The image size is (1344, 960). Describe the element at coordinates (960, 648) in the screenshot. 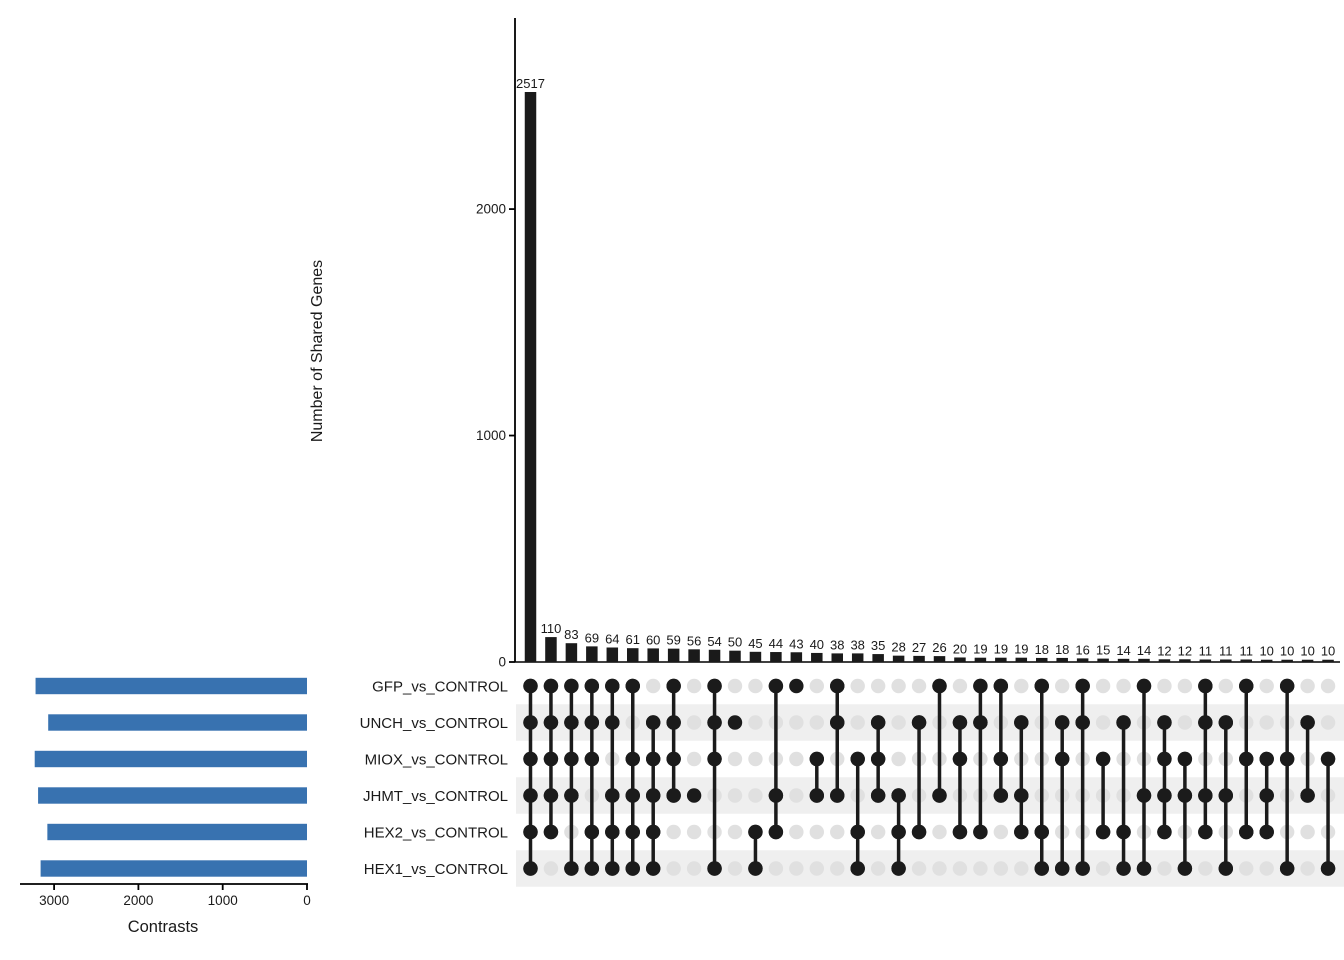

I see `intersection-bar-value: 20` at that location.